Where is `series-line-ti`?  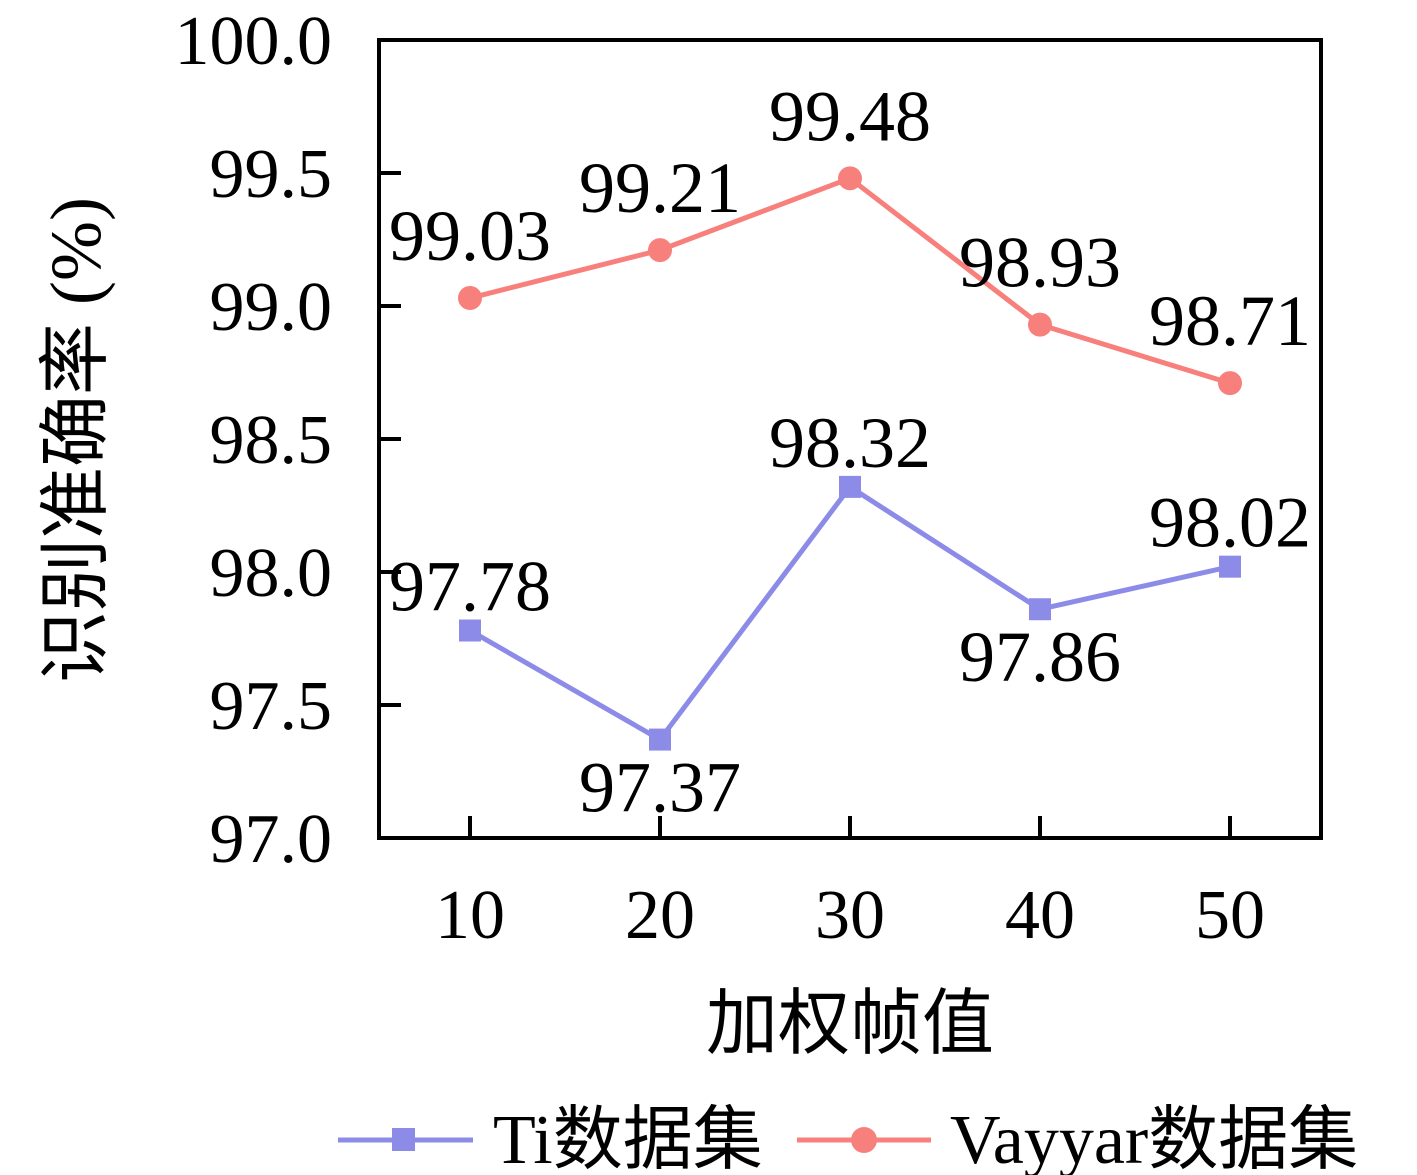
series-line-ti is located at coordinates (849, 613).